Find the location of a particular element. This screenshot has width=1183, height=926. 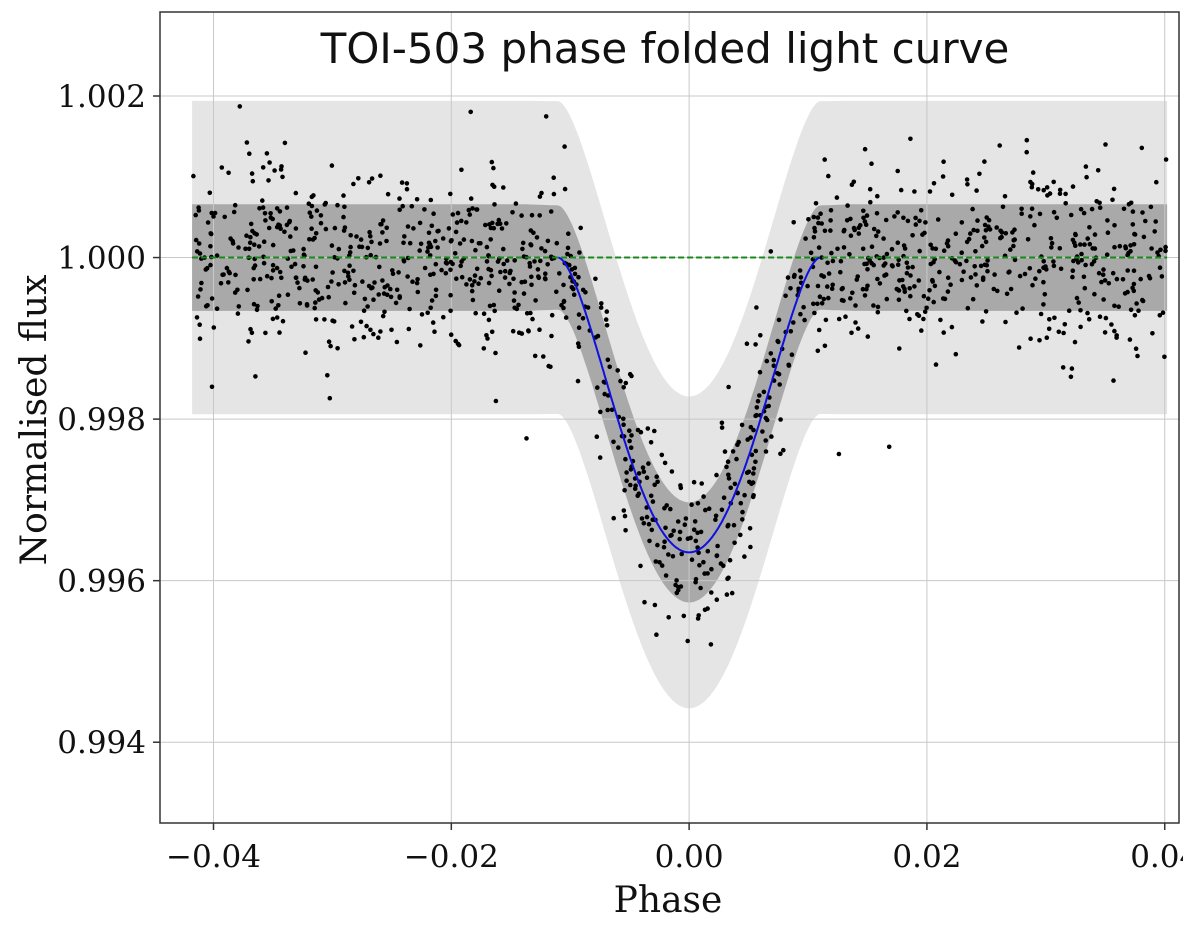

x-axis-ticks: −0.04 −0.02 0.00 0.02 0.04 is located at coordinates (674, 849).